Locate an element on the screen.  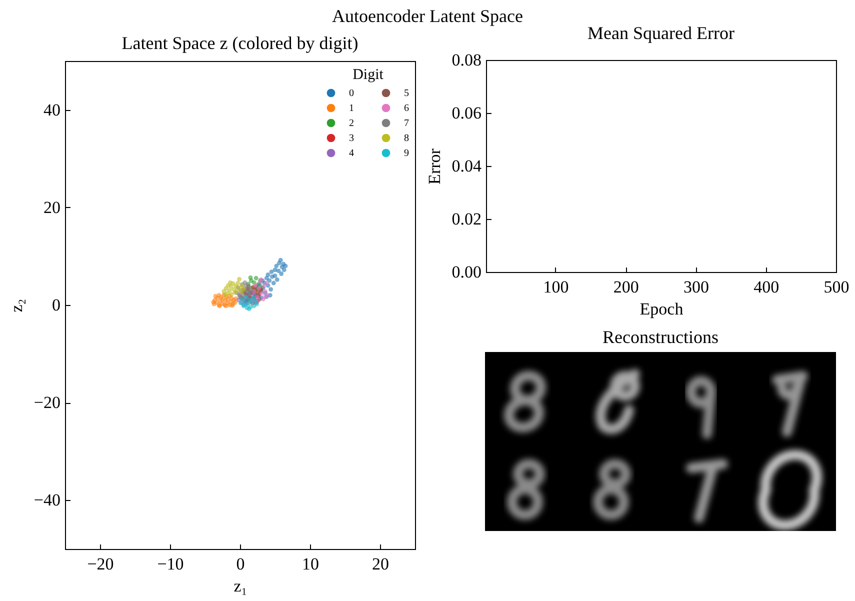
x-tick-label: −20 is located at coordinates (100, 564).